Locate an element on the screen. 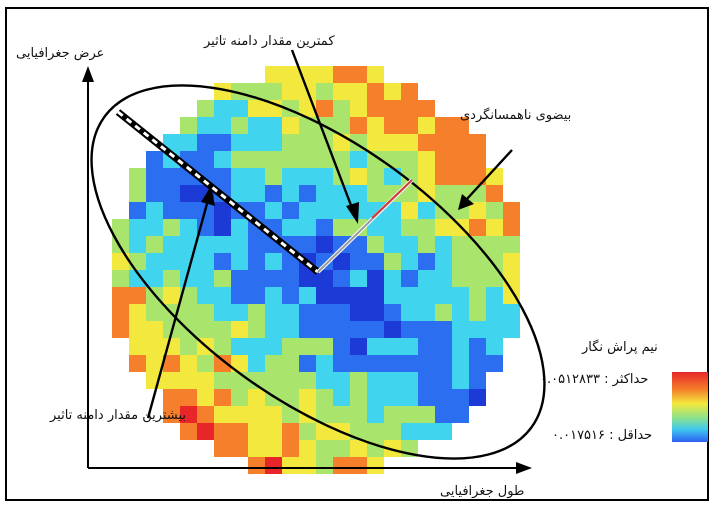 The image size is (714, 508). min-range-pointer is located at coordinates (322, 129).